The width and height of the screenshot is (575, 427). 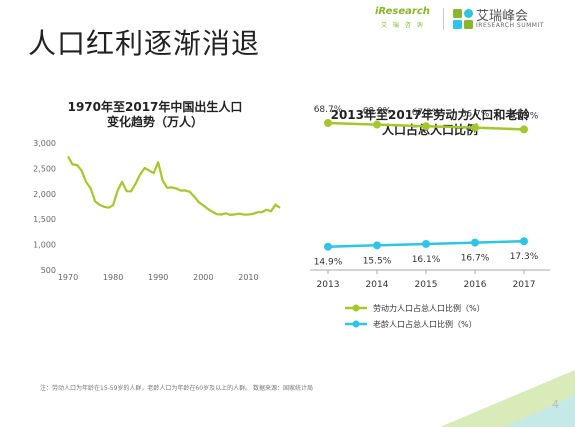 What do you see at coordinates (377, 261) in the screenshot?
I see `data-label: 15.5%` at bounding box center [377, 261].